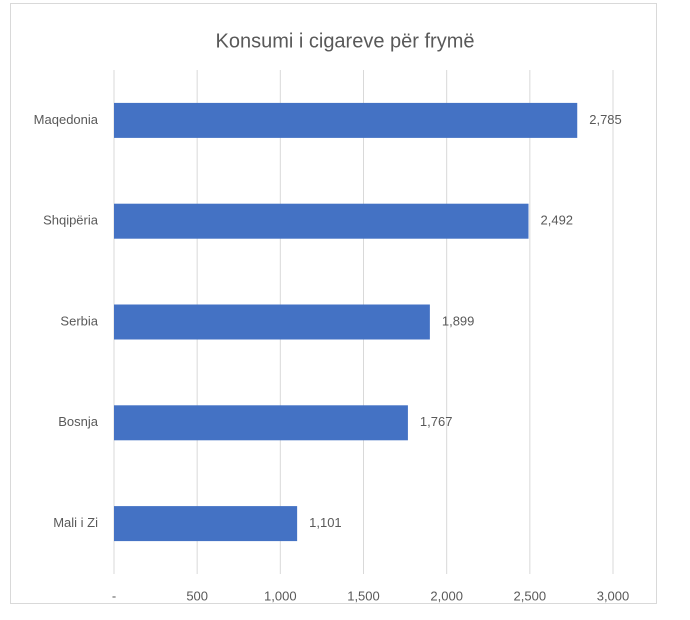  Describe the element at coordinates (613, 595) in the screenshot. I see `x-tick-label: 3,000` at that location.